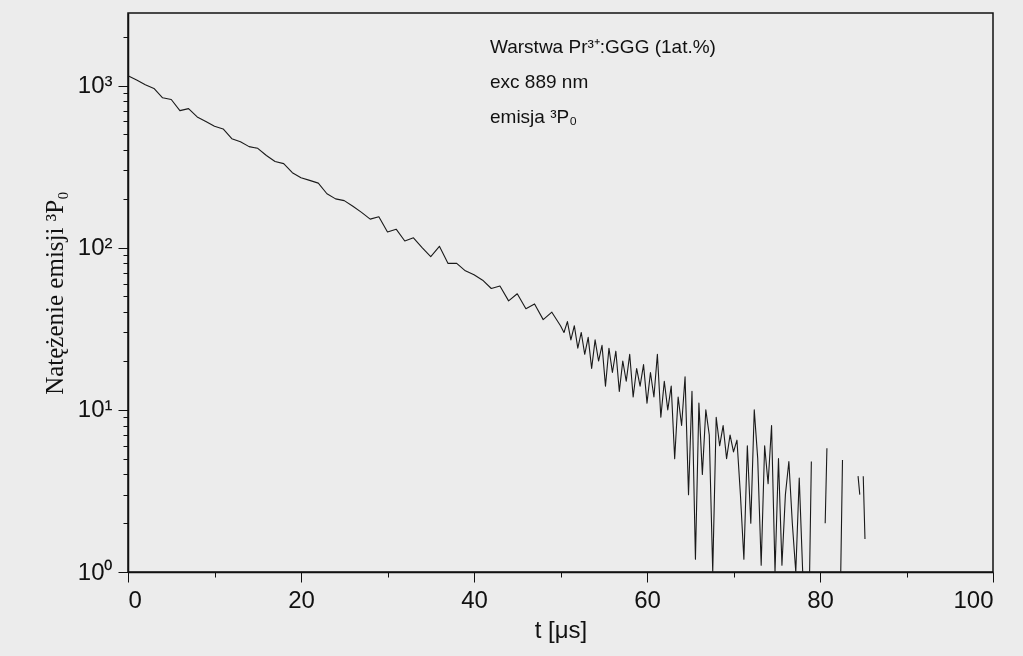  I want to click on y-tick-label: 10⁰, so click(95, 571).